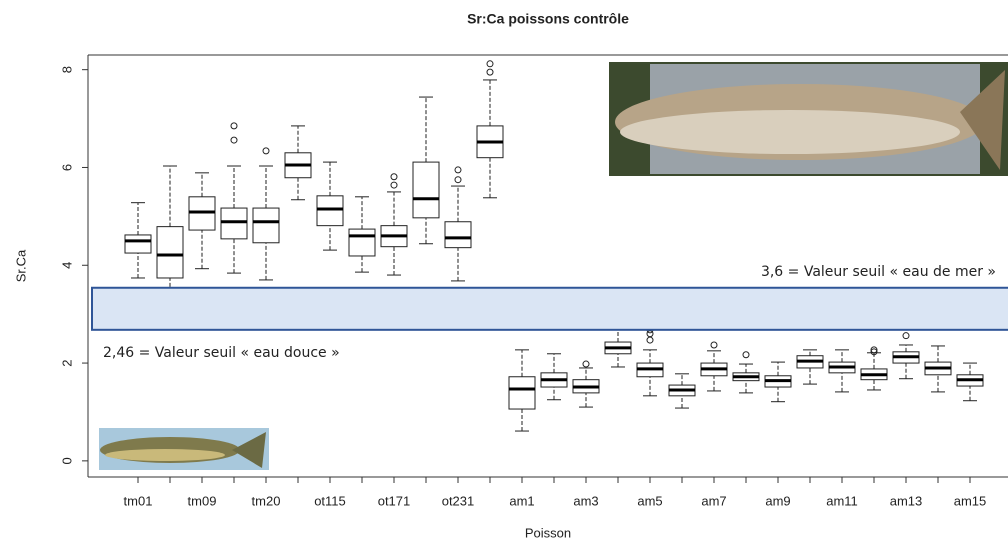  I want to click on photo-trout, so click(184, 449).